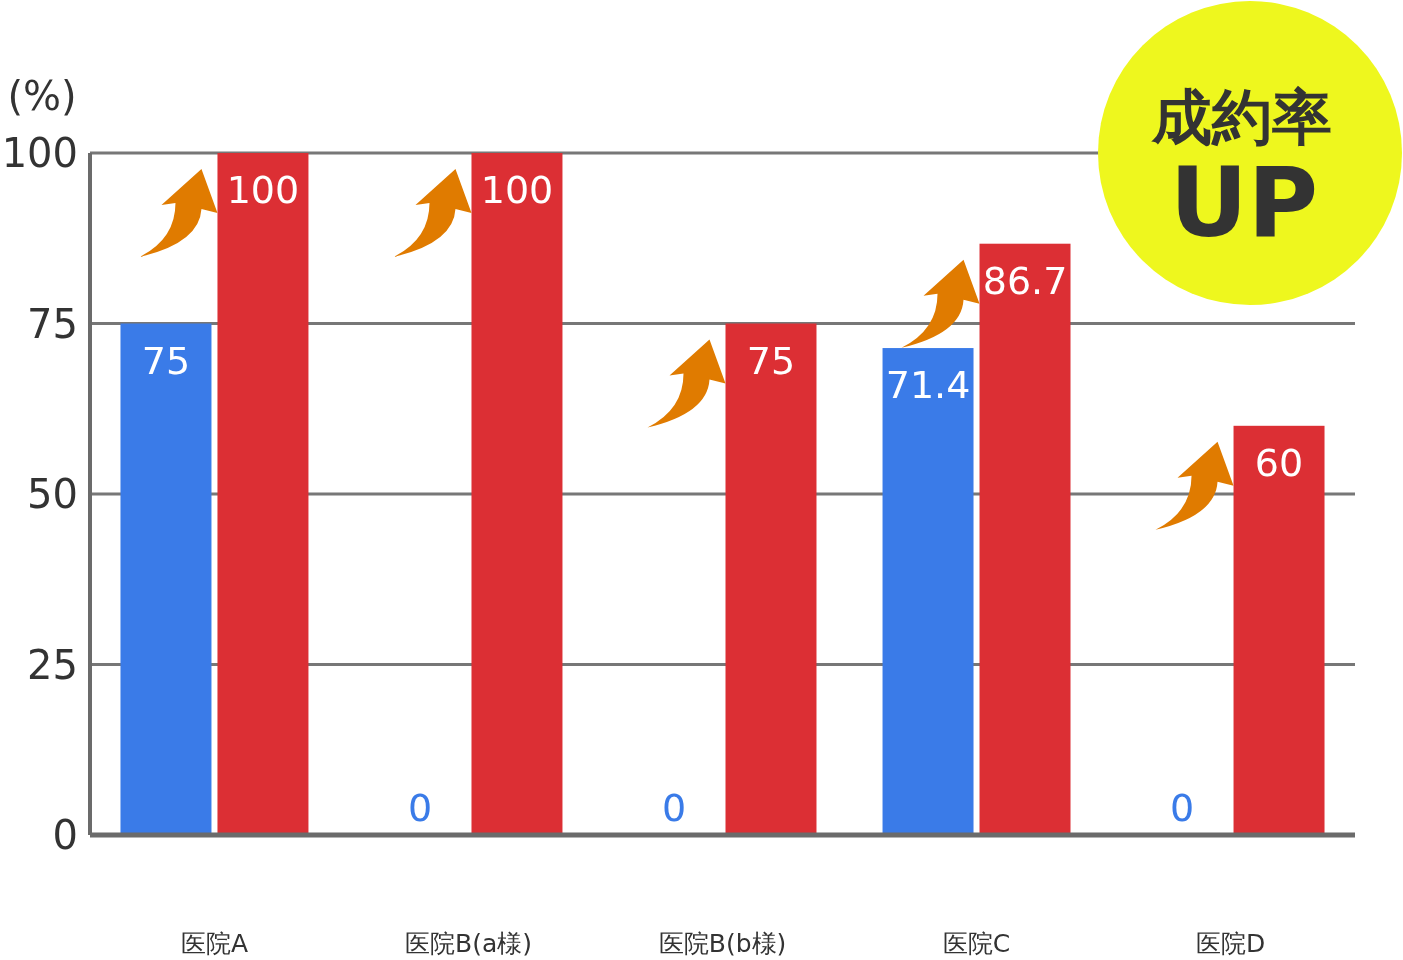 The width and height of the screenshot is (1403, 960). What do you see at coordinates (468, 943) in the screenshot?
I see `x-tick-label: 医院B(a様)` at bounding box center [468, 943].